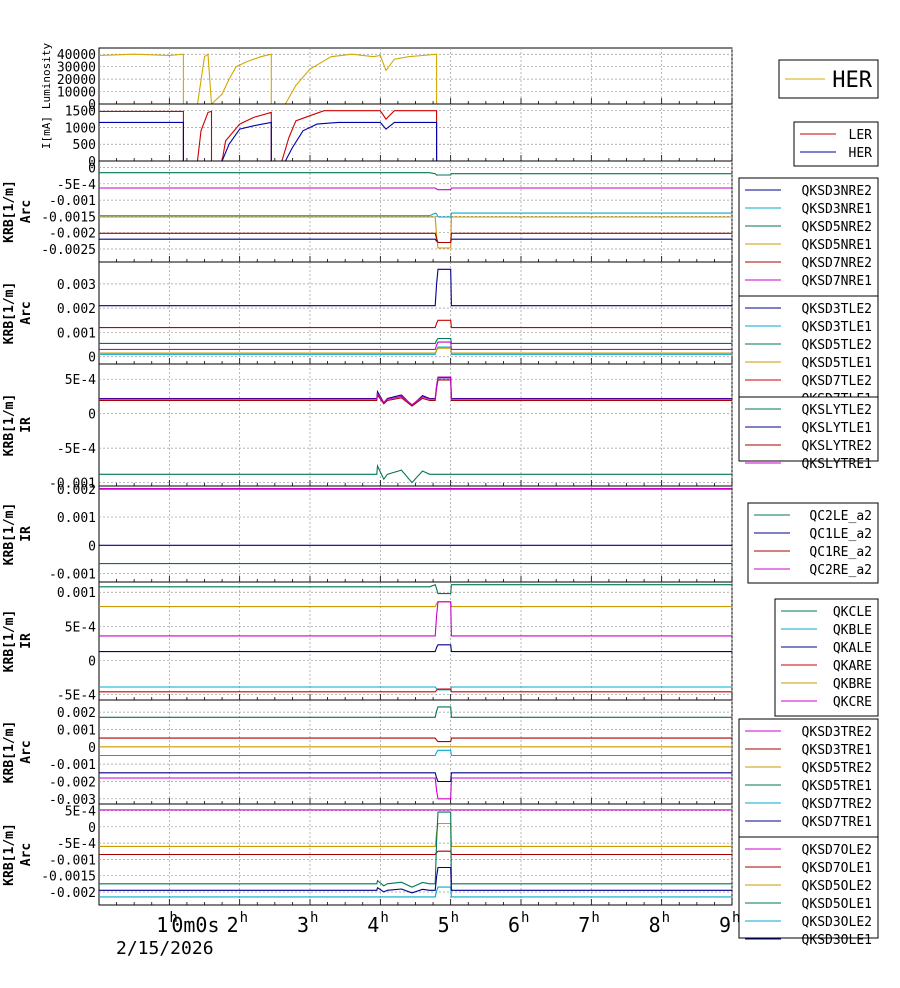  Describe the element at coordinates (415, 788) in the screenshot. I see `series-line-QKSD3TRE2` at that location.